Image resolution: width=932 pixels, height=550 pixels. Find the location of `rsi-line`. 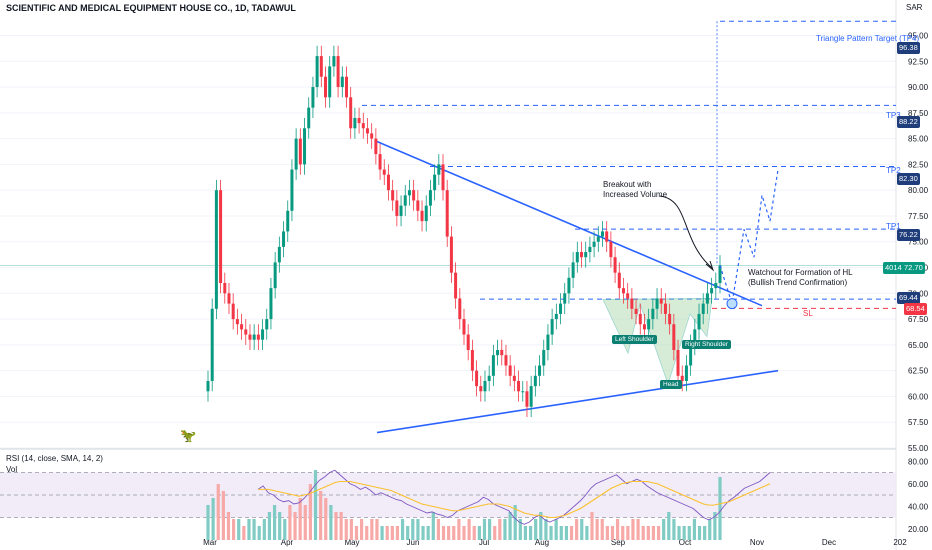

rsi-line is located at coordinates (514, 497).